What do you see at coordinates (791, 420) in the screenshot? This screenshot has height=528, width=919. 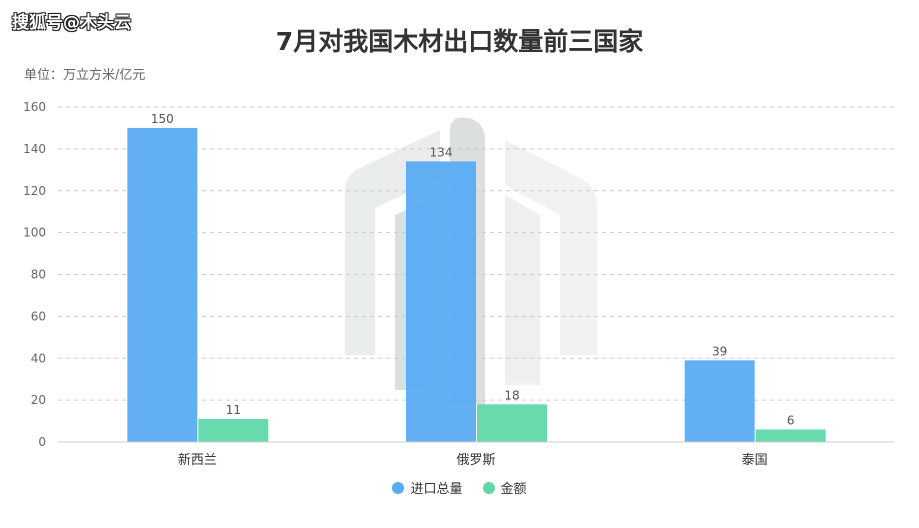 I see `data-label: 6` at bounding box center [791, 420].